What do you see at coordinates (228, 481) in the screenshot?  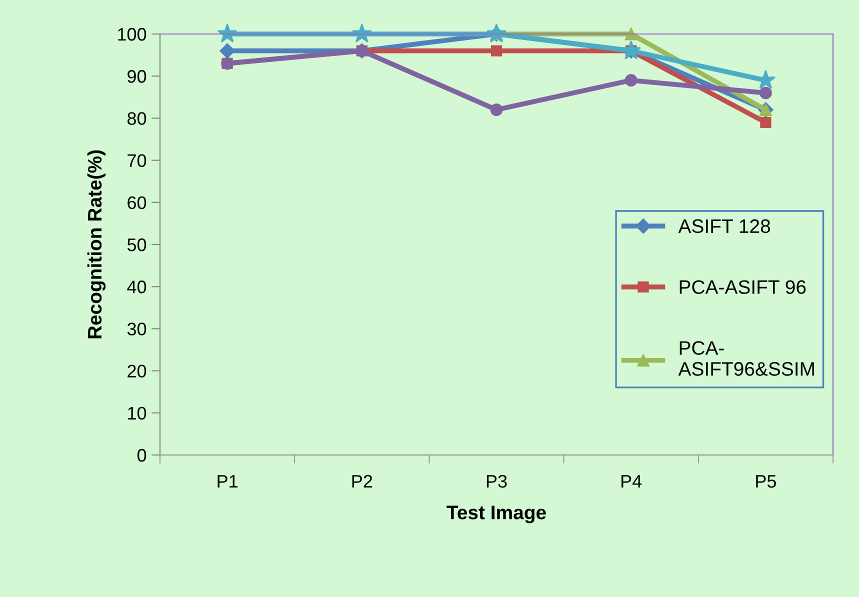 I see `x-tick-label: P1` at bounding box center [228, 481].